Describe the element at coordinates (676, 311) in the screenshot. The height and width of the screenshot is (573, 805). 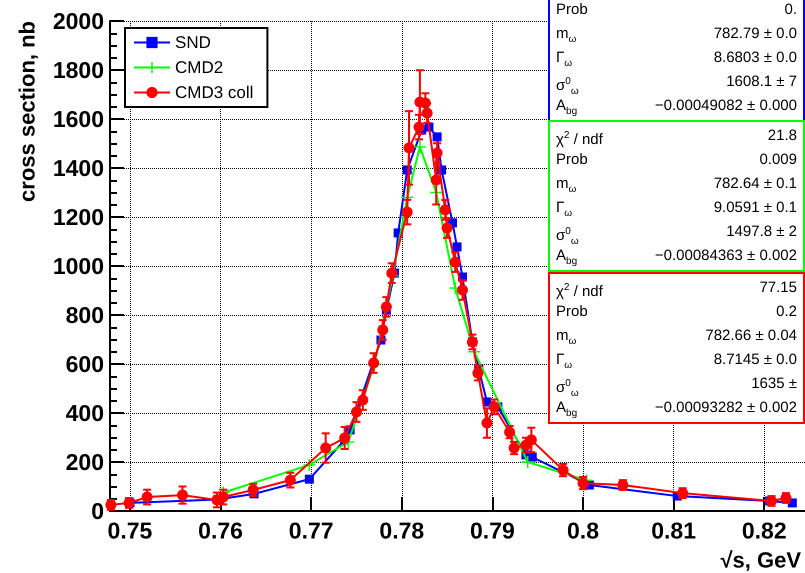
I see `text: Prob 0.2` at that location.